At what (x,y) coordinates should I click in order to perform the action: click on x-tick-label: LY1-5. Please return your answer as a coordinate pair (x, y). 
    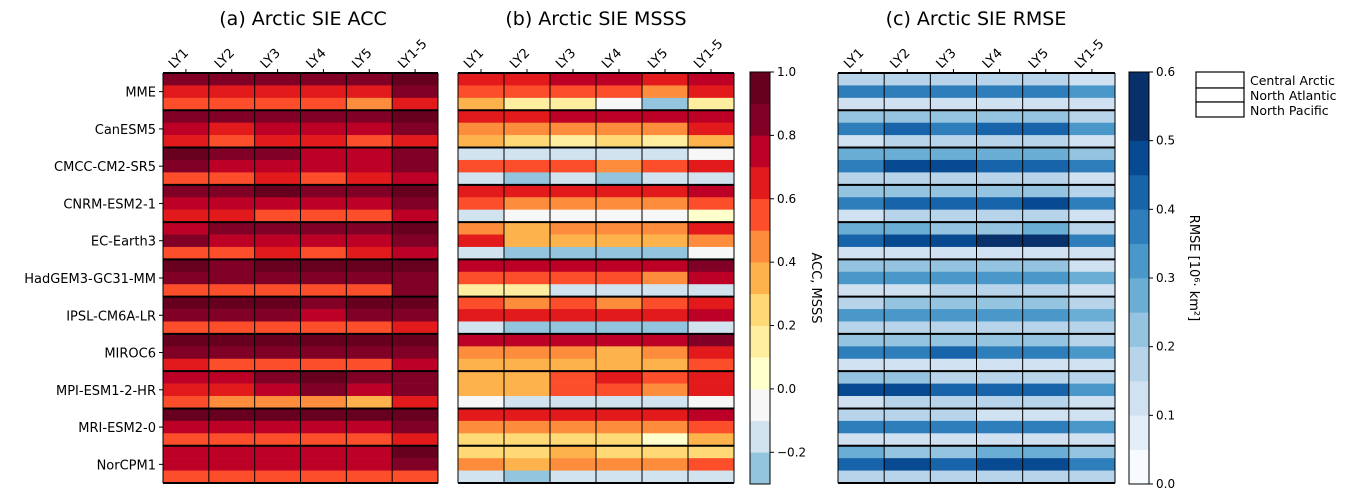
    Looking at the image, I should click on (1089, 54).